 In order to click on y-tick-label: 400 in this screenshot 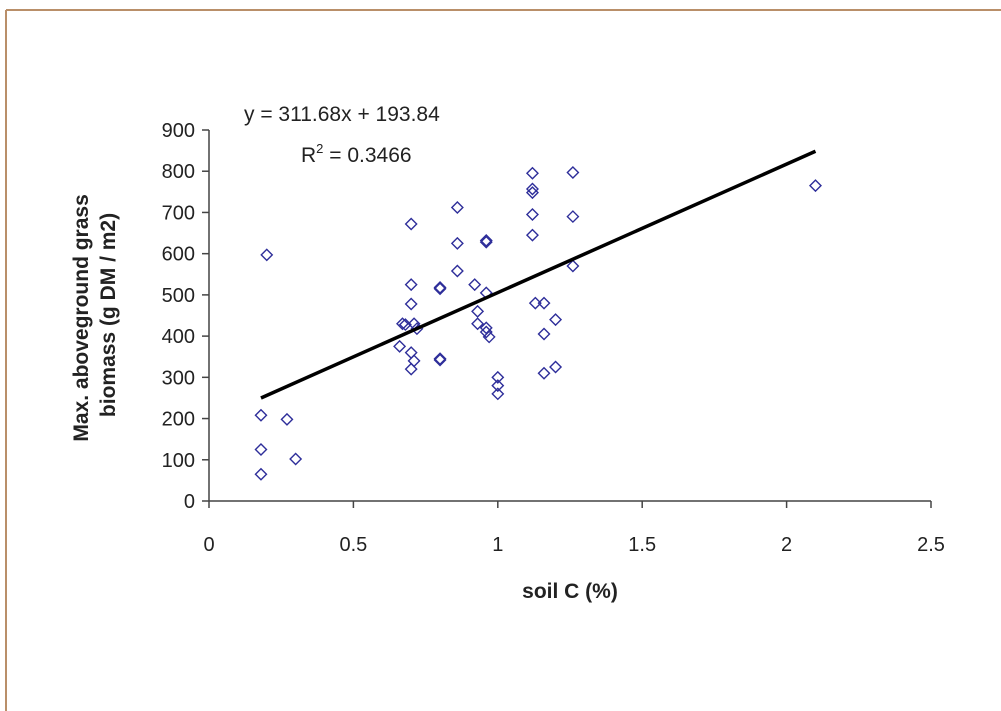, I will do `click(178, 337)`.